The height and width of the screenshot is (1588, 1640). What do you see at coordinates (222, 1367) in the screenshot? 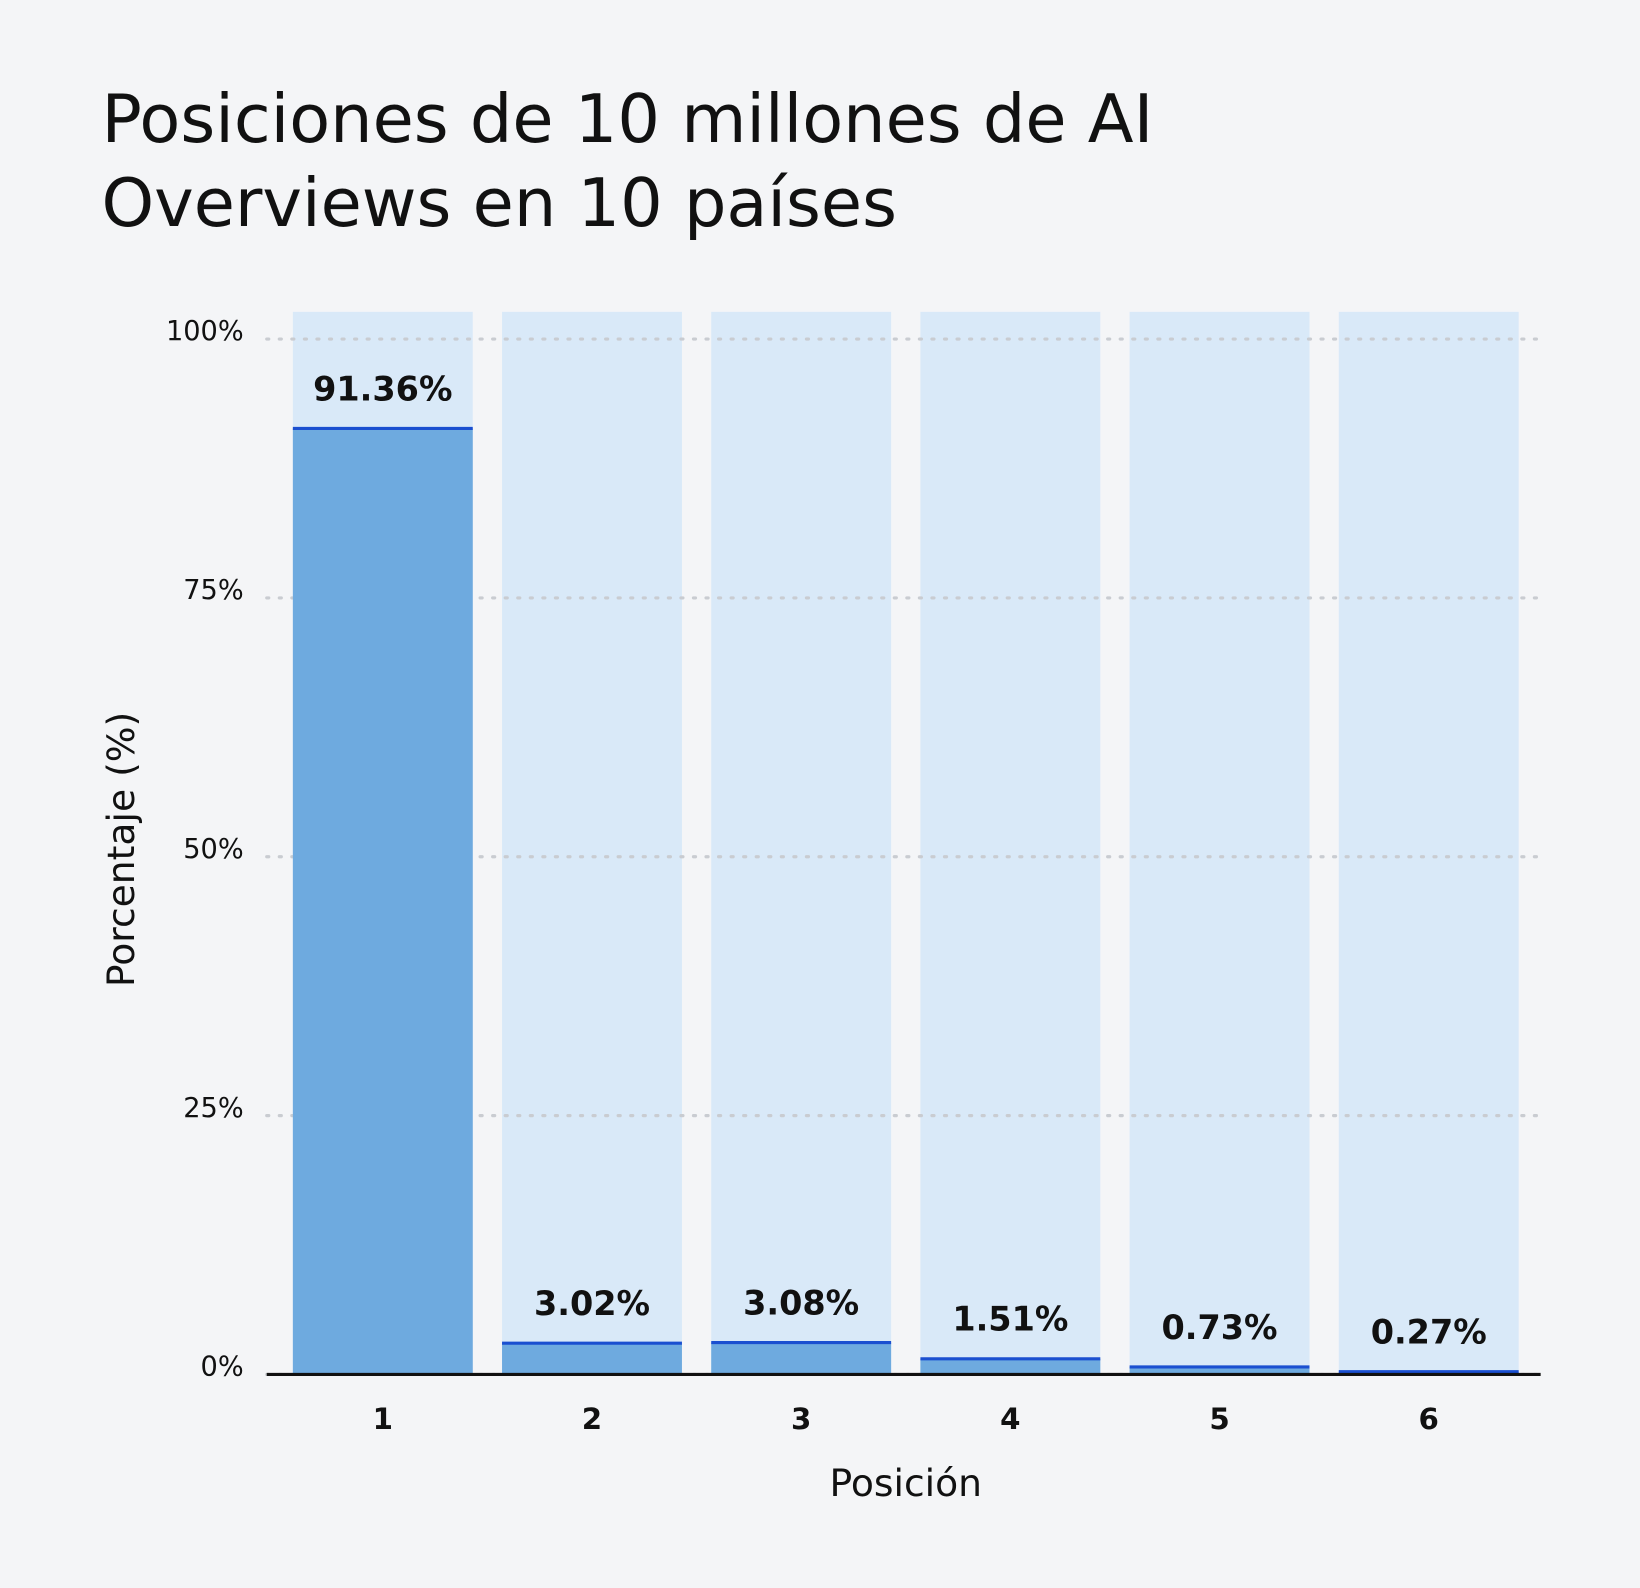
I see `y-tick-label: 0%` at bounding box center [222, 1367].